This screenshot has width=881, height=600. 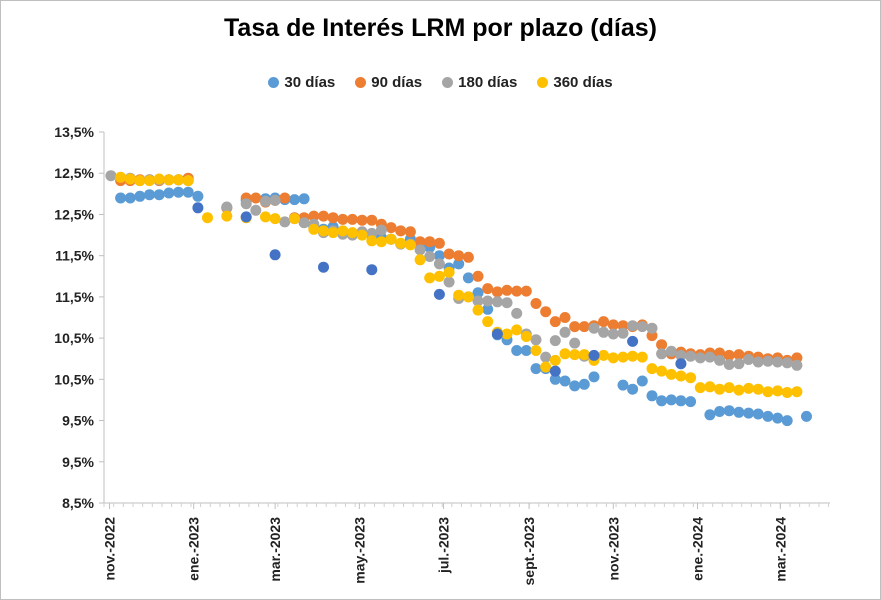 I want to click on y-tick-label: 9,5%, so click(x=78, y=421).